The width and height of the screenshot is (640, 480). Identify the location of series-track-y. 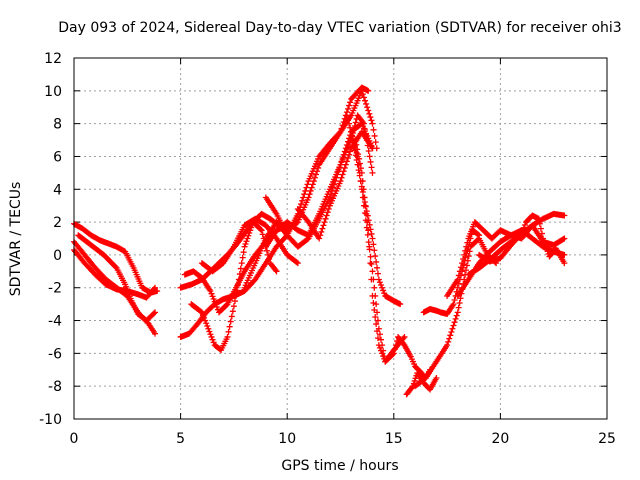
(522, 239).